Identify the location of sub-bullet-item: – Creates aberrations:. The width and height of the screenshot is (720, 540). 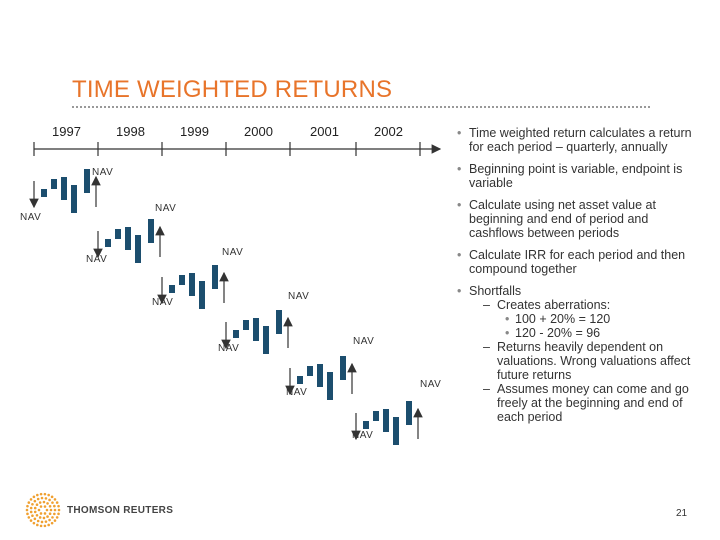
(547, 305).